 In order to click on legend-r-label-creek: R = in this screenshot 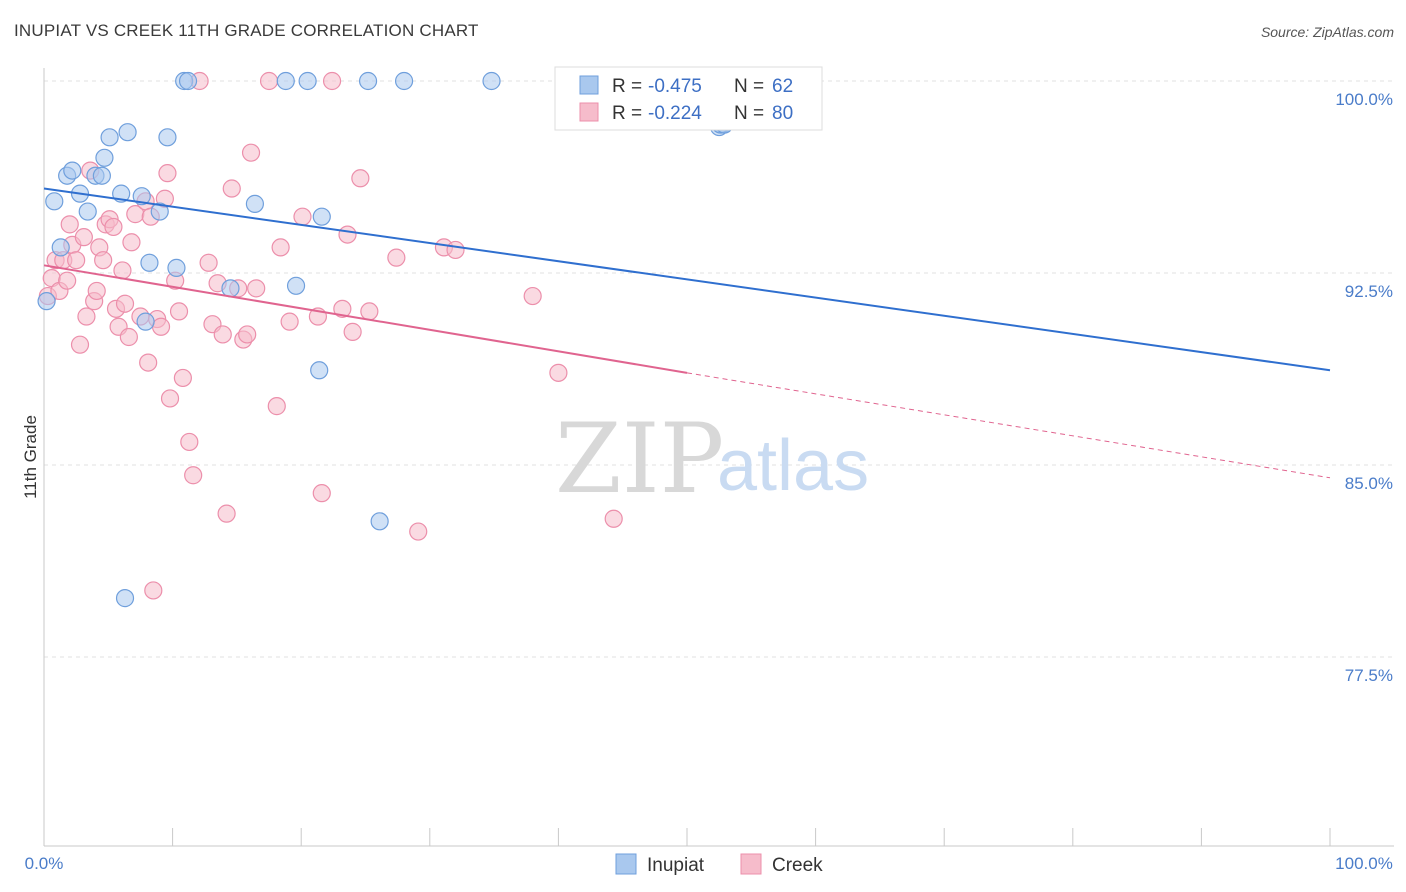, I will do `click(627, 113)`.